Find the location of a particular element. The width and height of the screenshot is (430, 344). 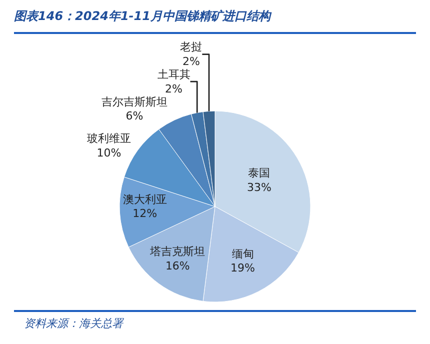

slice-label: 土耳其 is located at coordinates (173, 74).